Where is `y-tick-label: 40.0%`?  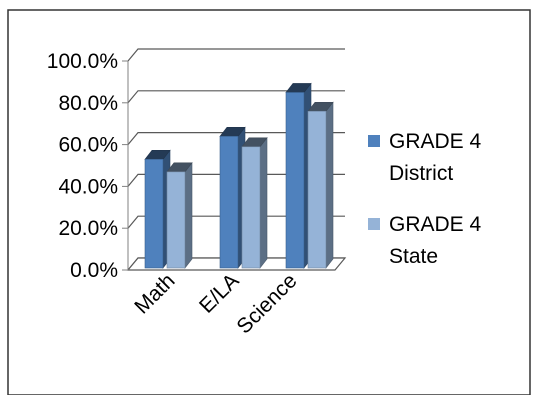
y-tick-label: 40.0% is located at coordinates (88, 186).